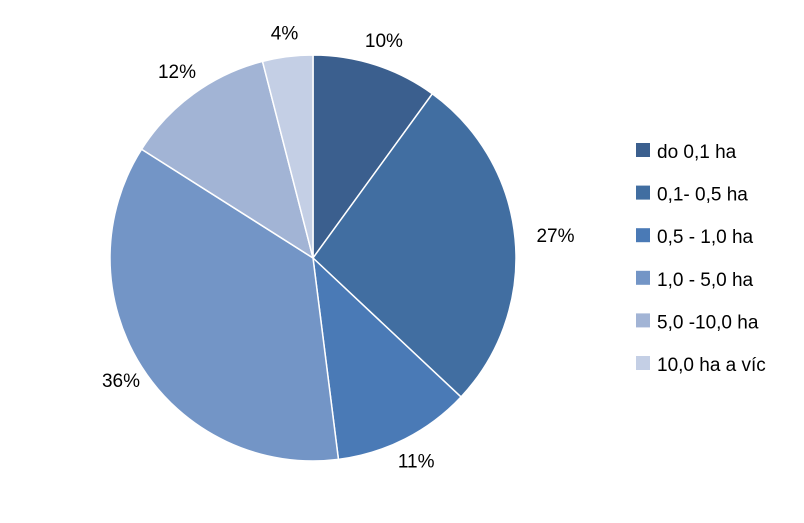  I want to click on legend-label-1: do 0,1 ha, so click(697, 152).